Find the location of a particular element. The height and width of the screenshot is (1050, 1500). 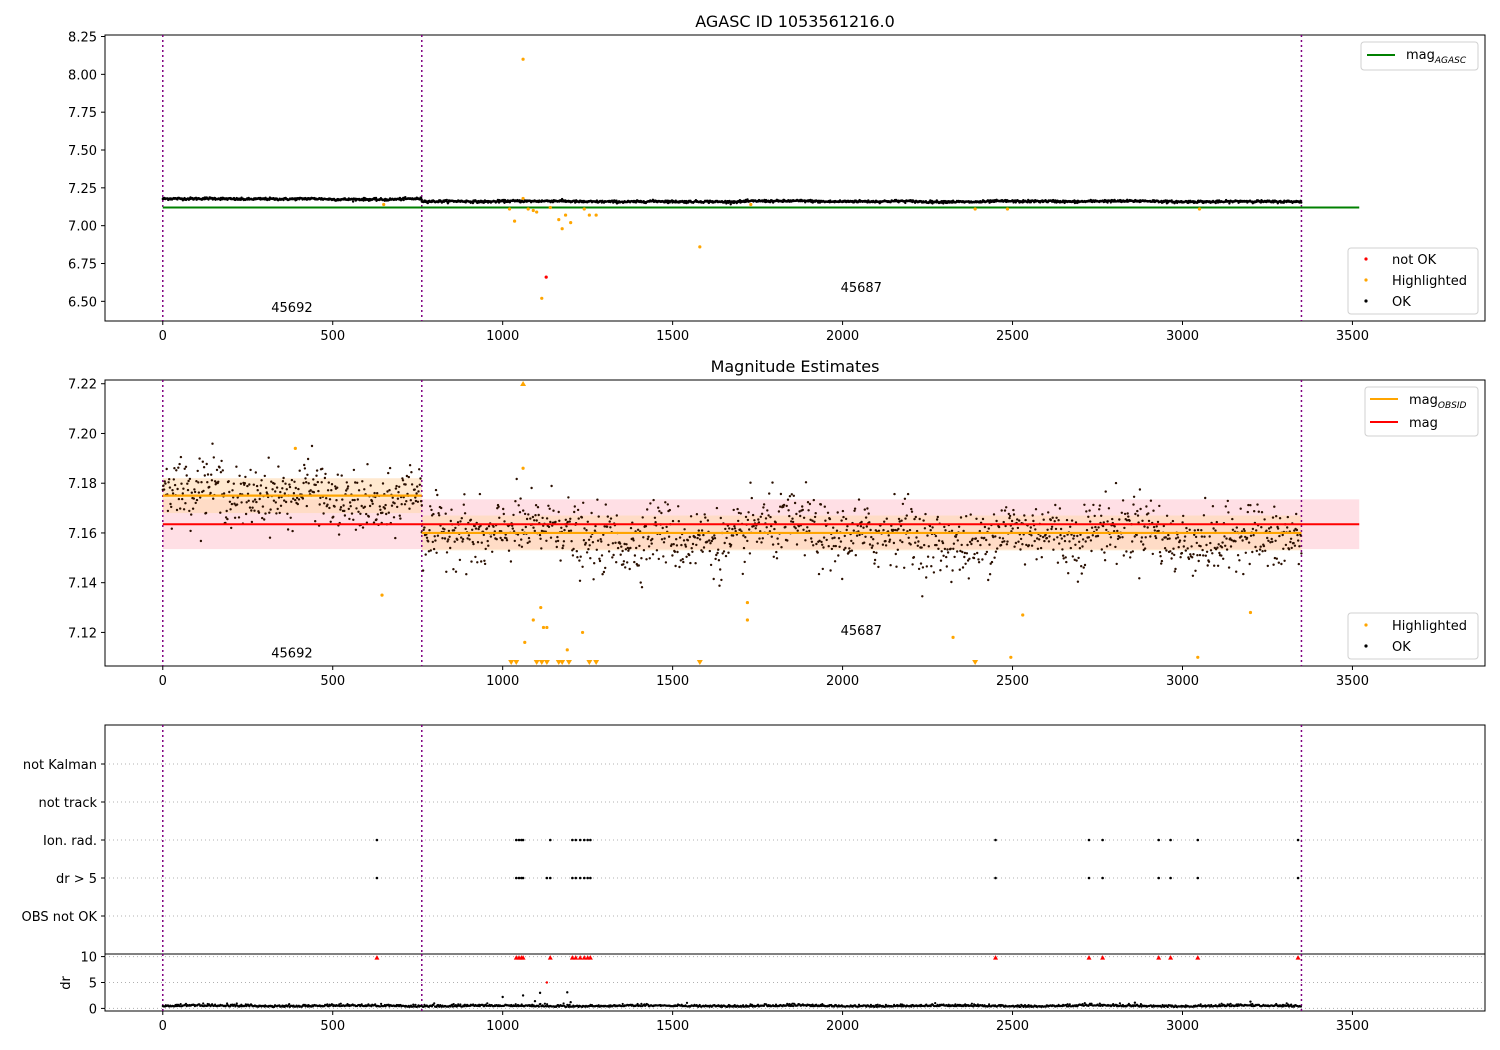

not-ok-point is located at coordinates (546, 277).